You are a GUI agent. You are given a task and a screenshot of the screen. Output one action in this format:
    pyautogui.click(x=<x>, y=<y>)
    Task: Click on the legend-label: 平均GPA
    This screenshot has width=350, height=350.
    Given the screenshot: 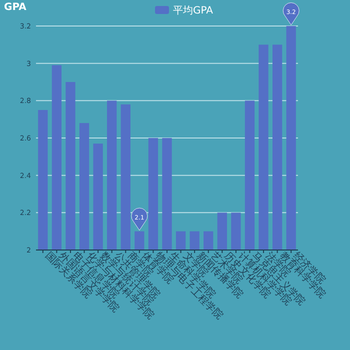 What is the action you would take?
    pyautogui.click(x=193, y=10)
    